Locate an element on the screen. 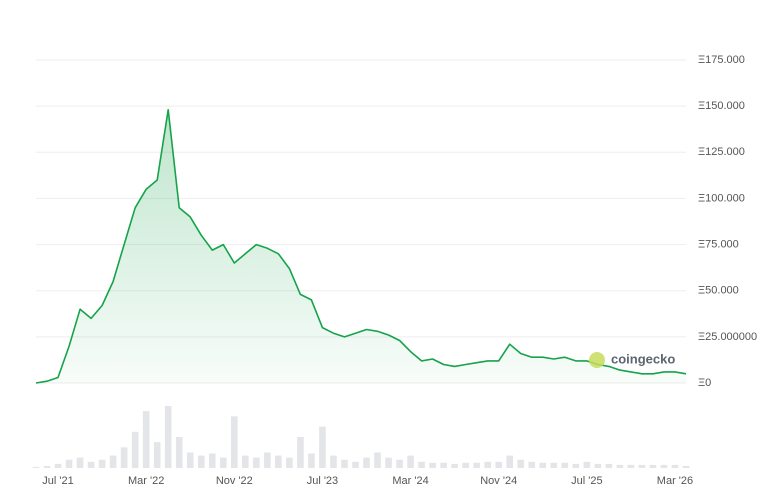 The height and width of the screenshot is (500, 769). x-tick-label: Nov '24 is located at coordinates (498, 481).